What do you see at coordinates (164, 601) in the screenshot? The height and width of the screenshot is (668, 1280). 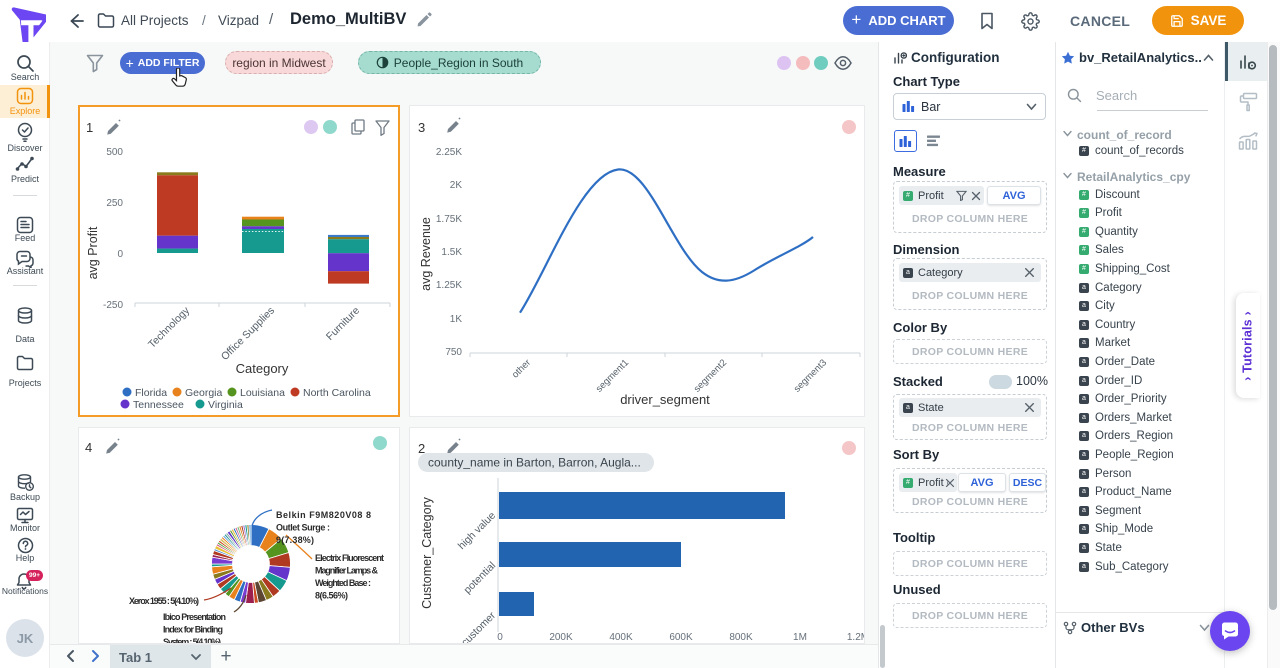 I see `svg-text: Xerox 1955 : 5(4.10%)` at bounding box center [164, 601].